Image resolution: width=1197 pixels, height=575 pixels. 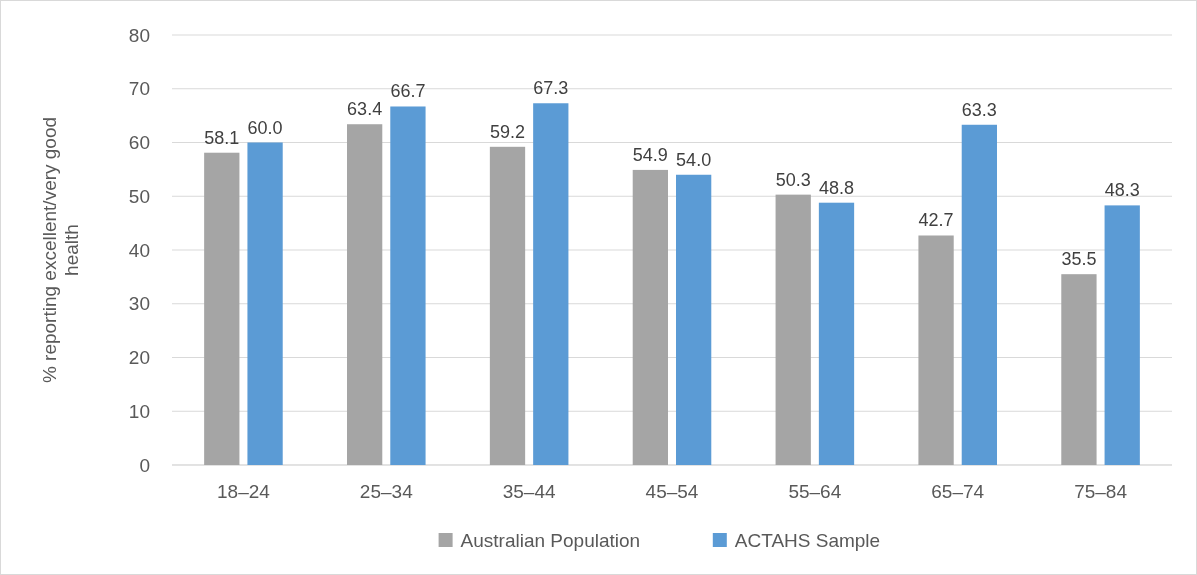 What do you see at coordinates (386, 491) in the screenshot?
I see `x-tick-label: 25–34` at bounding box center [386, 491].